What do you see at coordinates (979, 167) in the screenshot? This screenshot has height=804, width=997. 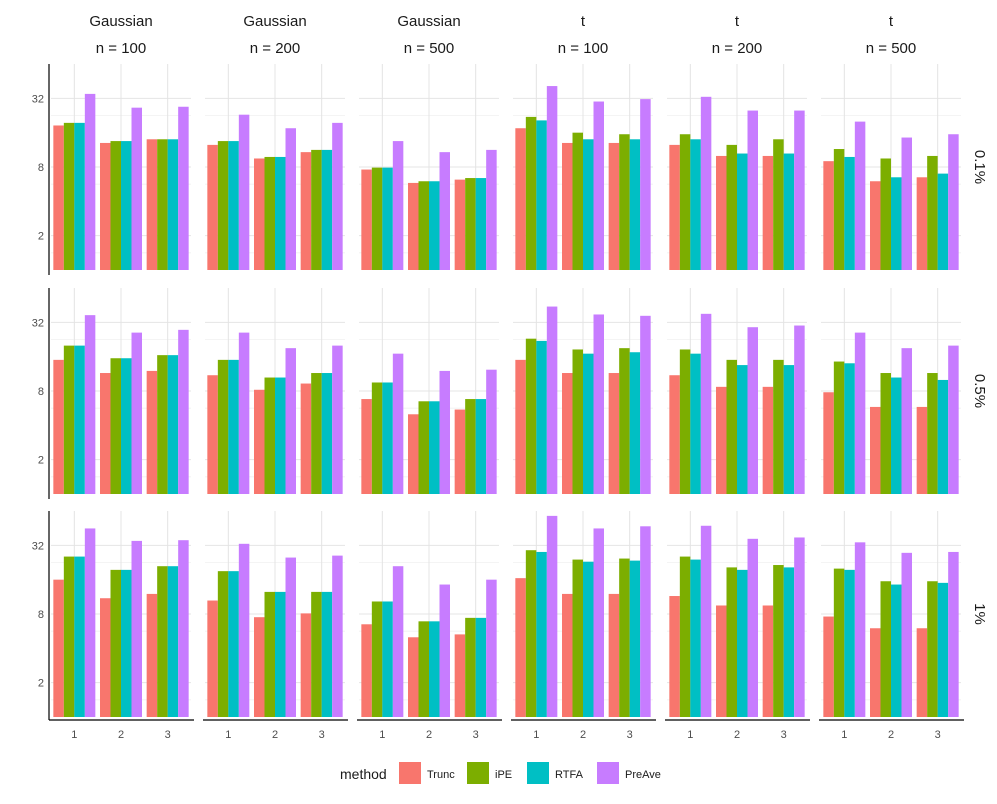 I see `row-strip-label: 0.1%` at bounding box center [979, 167].